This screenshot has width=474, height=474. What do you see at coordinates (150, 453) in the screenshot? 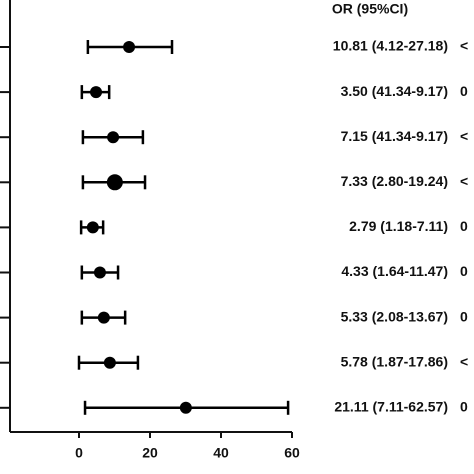
I see `x-tick-label: 20` at bounding box center [150, 453].